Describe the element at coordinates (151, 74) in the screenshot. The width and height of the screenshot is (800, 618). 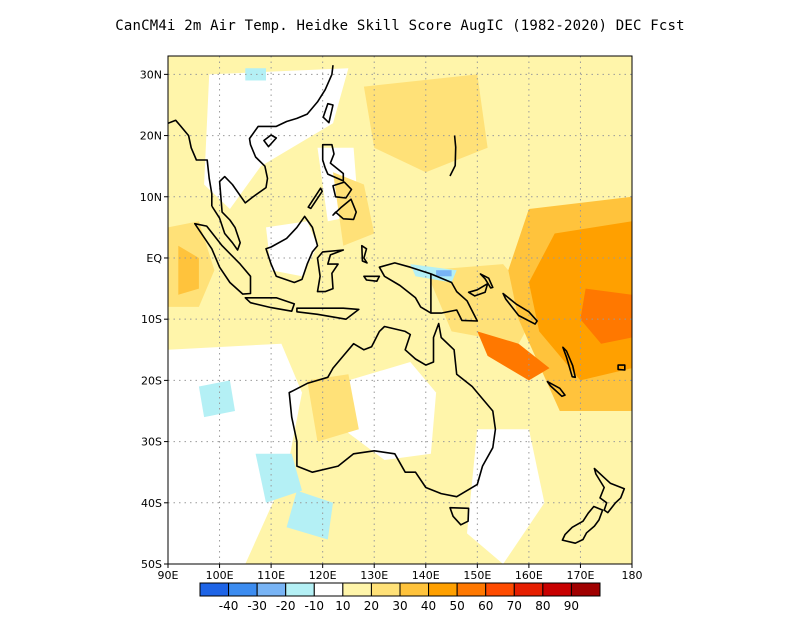
I see `lat-tick-label: 30N` at that location.